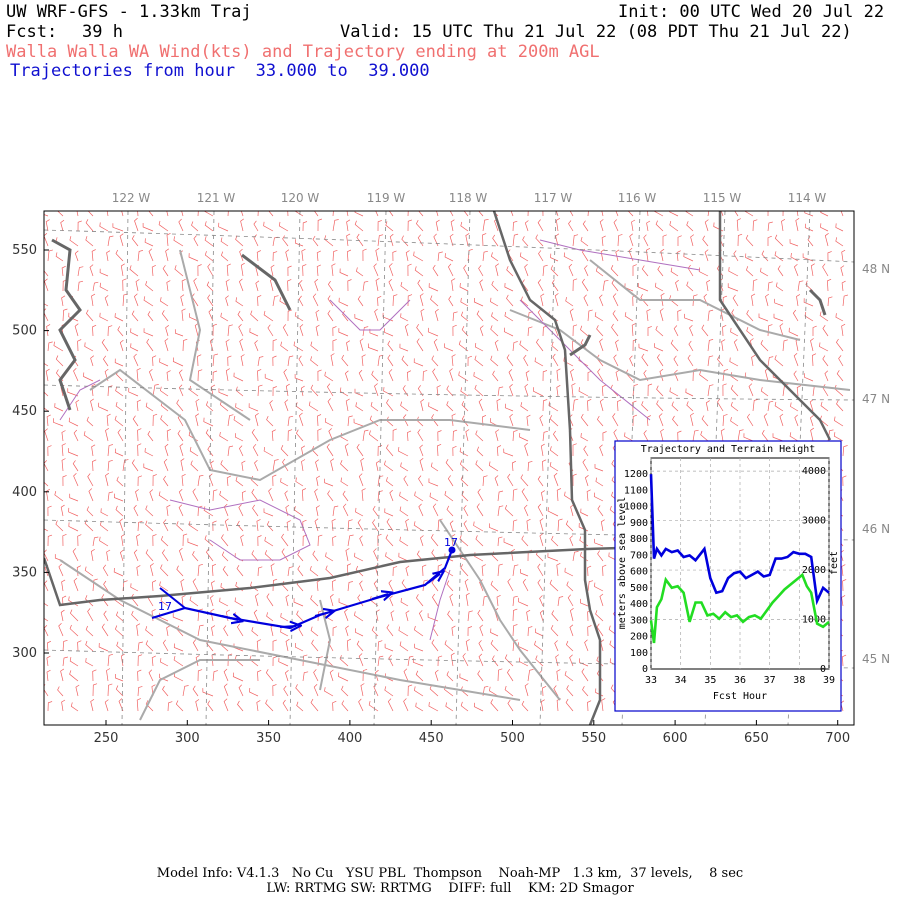 Image resolution: width=900 pixels, height=900 pixels. I want to click on inset-terrain-height-line, so click(739, 608).